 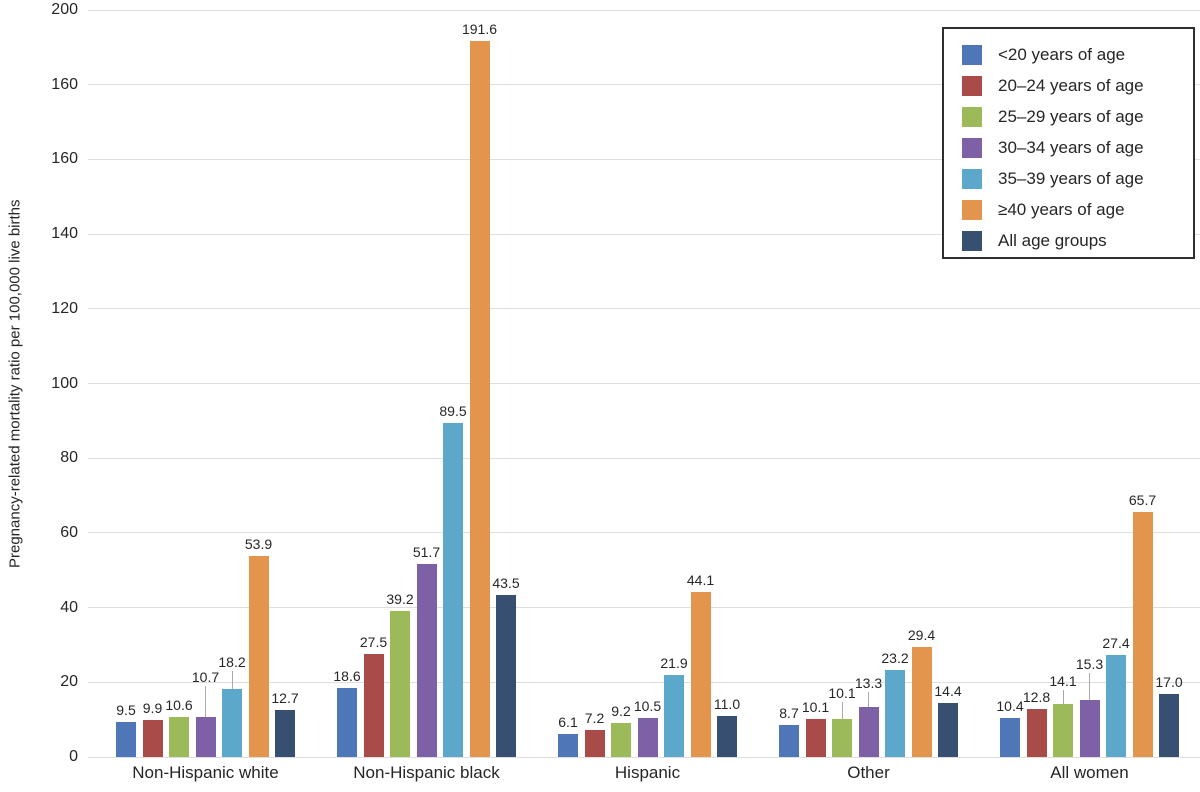 What do you see at coordinates (152, 708) in the screenshot?
I see `bar-value-label: 9.9` at bounding box center [152, 708].